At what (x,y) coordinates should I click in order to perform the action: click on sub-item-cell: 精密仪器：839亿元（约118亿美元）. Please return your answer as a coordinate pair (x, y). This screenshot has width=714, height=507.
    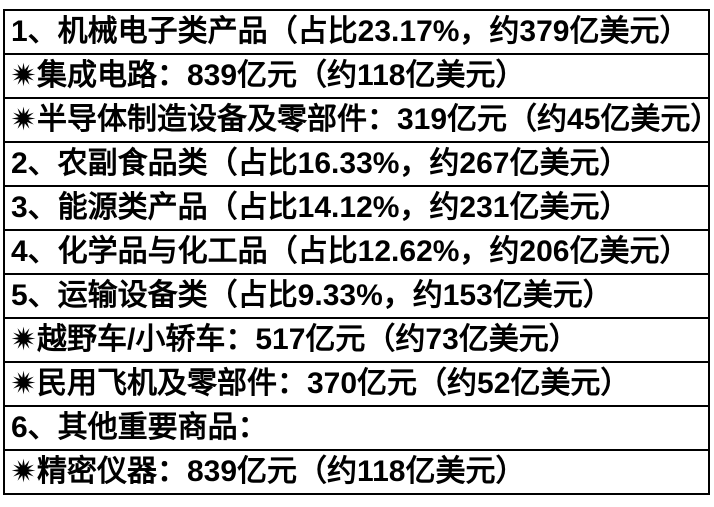
    Looking at the image, I should click on (356, 472).